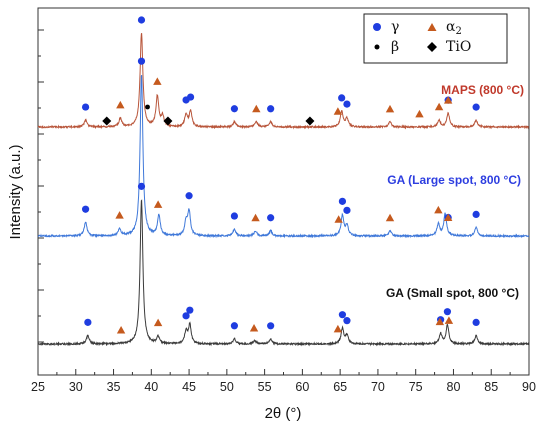 The width and height of the screenshot is (550, 434). I want to click on legend-box, so click(435, 38).